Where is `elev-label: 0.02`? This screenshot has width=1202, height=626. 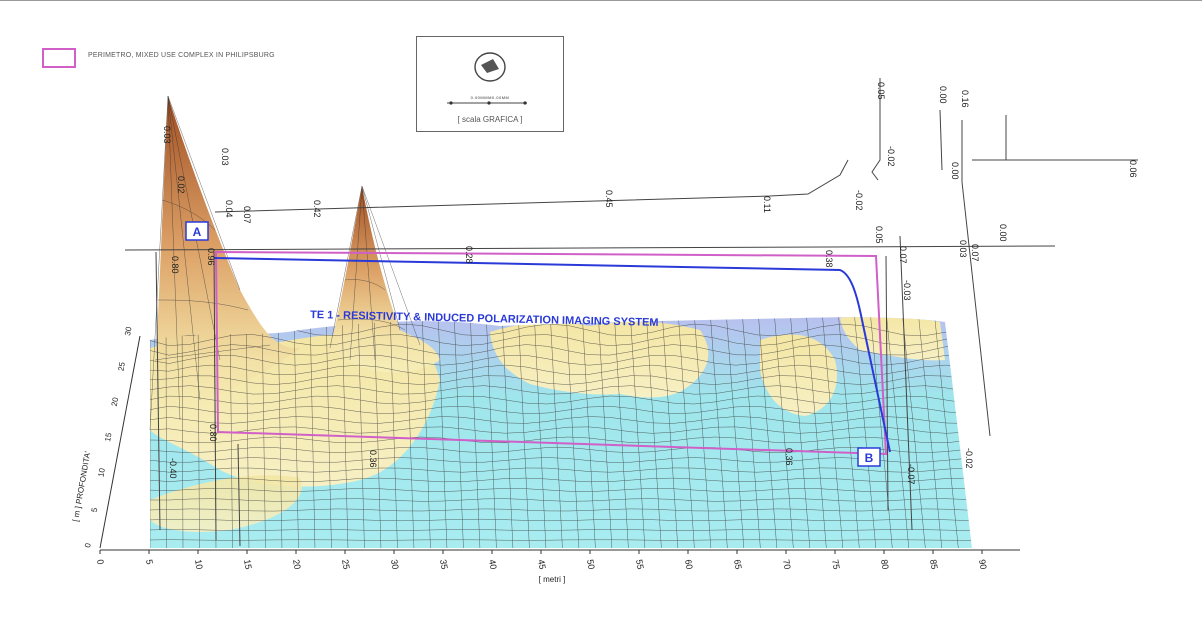
elev-label: 0.02 is located at coordinates (181, 185).